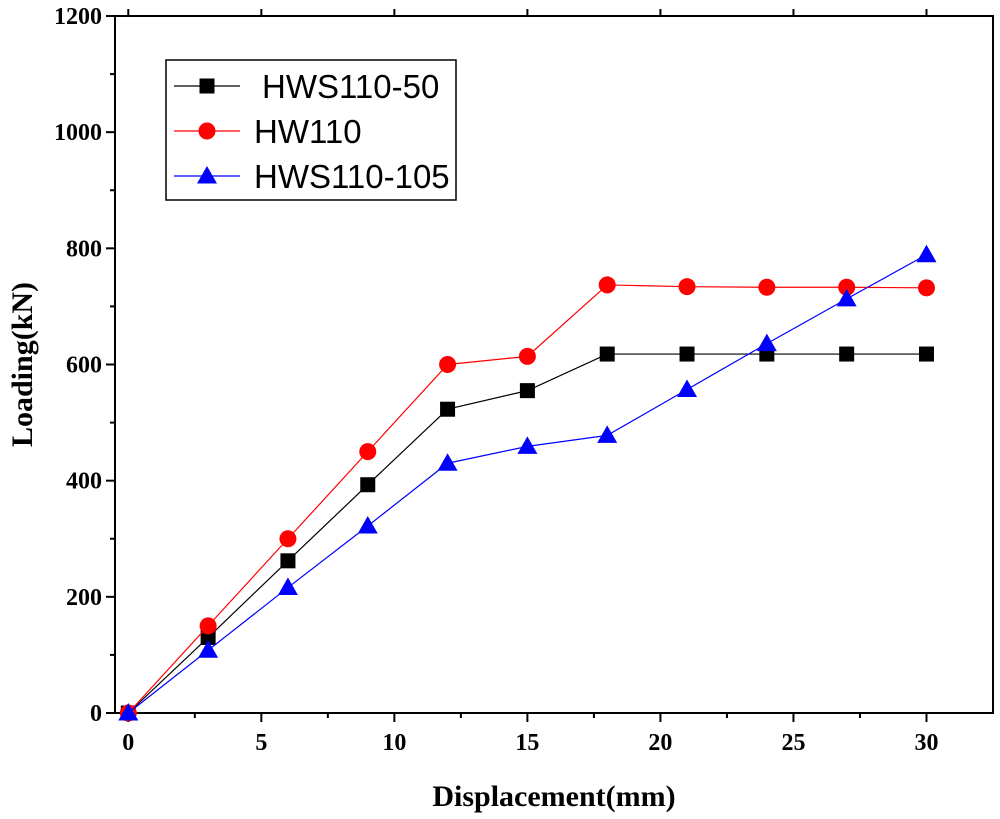 This screenshot has width=1000, height=819. Describe the element at coordinates (78, 133) in the screenshot. I see `y-tick-label: 1000` at that location.